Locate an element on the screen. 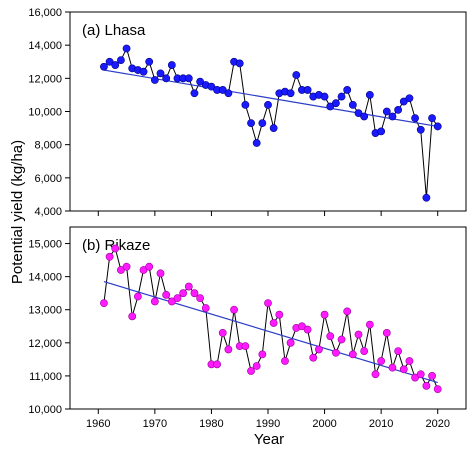 The width and height of the screenshot is (474, 450). x-tick-label-rikaze: 2010 is located at coordinates (381, 424).